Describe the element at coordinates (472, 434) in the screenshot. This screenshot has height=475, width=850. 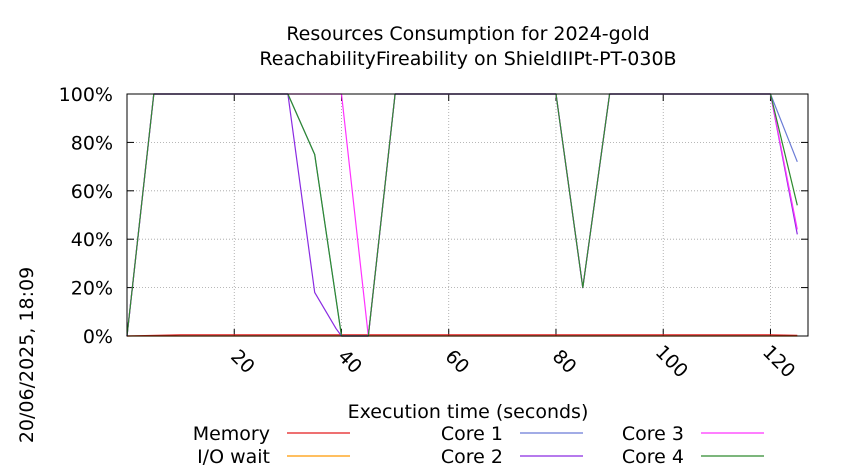
I see `legend-label: Core 1` at that location.